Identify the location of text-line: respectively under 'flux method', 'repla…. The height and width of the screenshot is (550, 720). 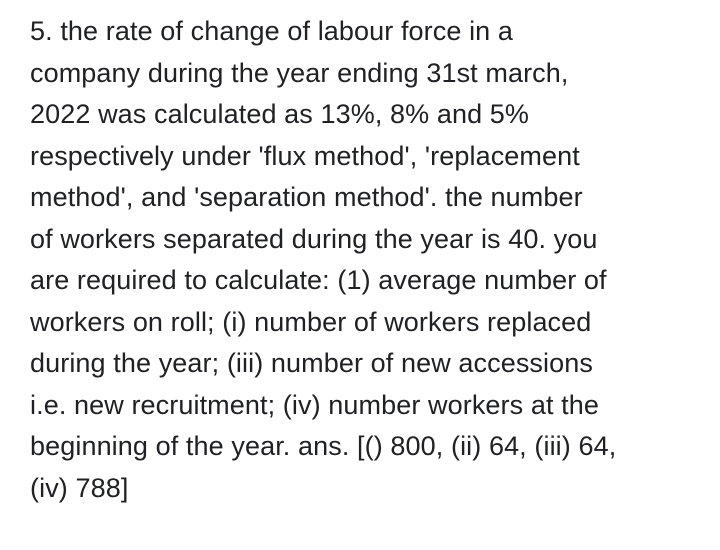
(305, 155).